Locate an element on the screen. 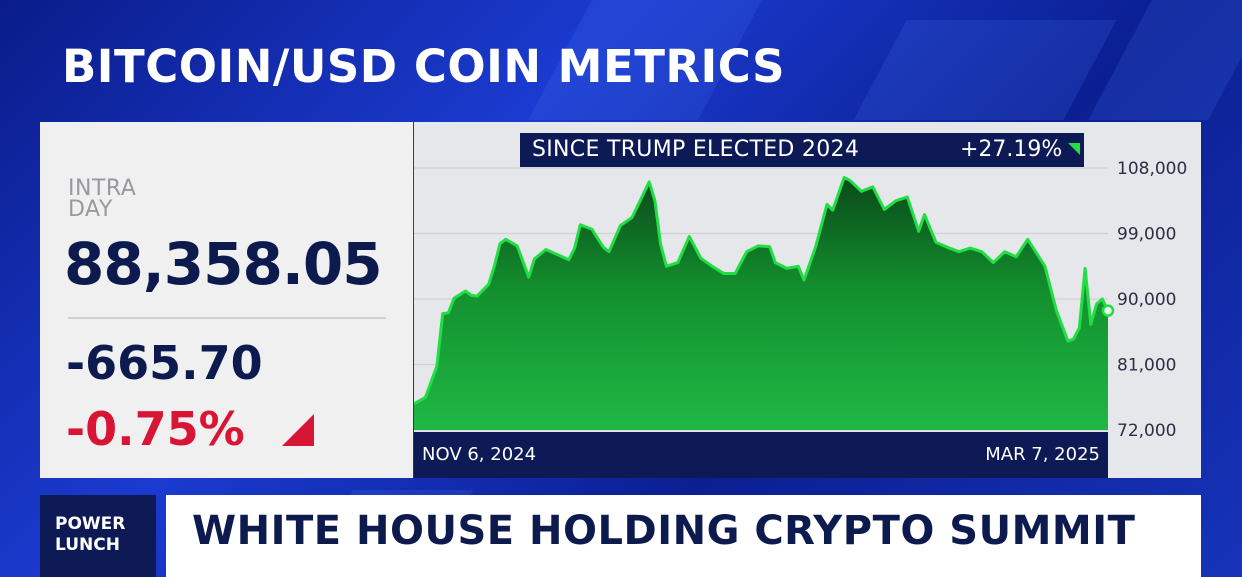 Image resolution: width=1242 pixels, height=577 pixels. headline-box: WHITE HOUSE HOLDING CRYPTO SUMMIT is located at coordinates (683, 536).